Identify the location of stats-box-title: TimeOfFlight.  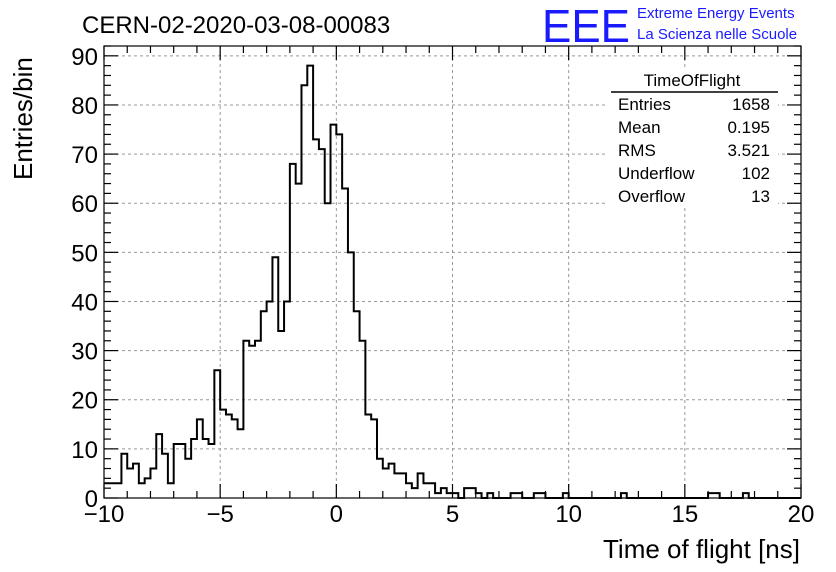
(692, 80).